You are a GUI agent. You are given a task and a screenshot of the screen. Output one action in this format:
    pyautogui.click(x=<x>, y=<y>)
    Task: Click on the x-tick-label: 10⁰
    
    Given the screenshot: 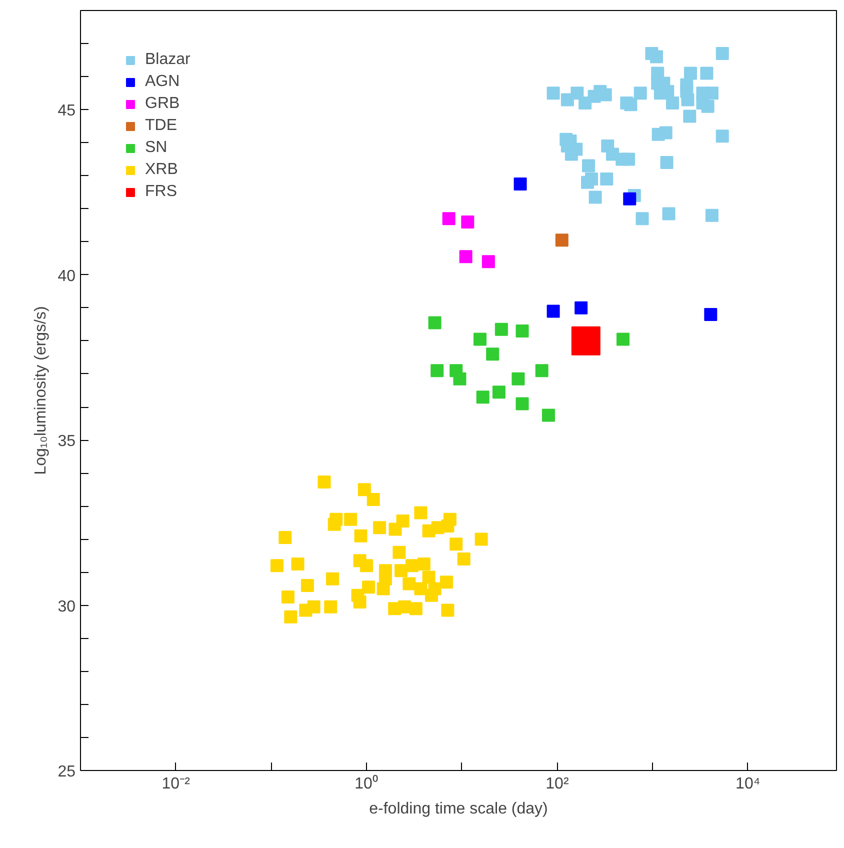 What is the action you would take?
    pyautogui.click(x=366, y=783)
    